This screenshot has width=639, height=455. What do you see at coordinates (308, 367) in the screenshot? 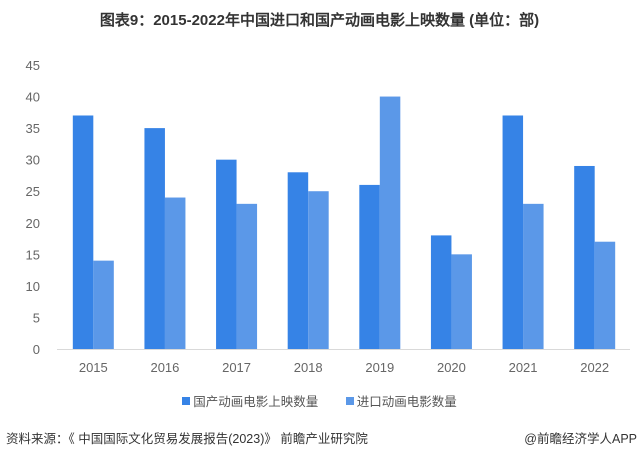
I see `x-tick-label: 2018` at bounding box center [308, 367].